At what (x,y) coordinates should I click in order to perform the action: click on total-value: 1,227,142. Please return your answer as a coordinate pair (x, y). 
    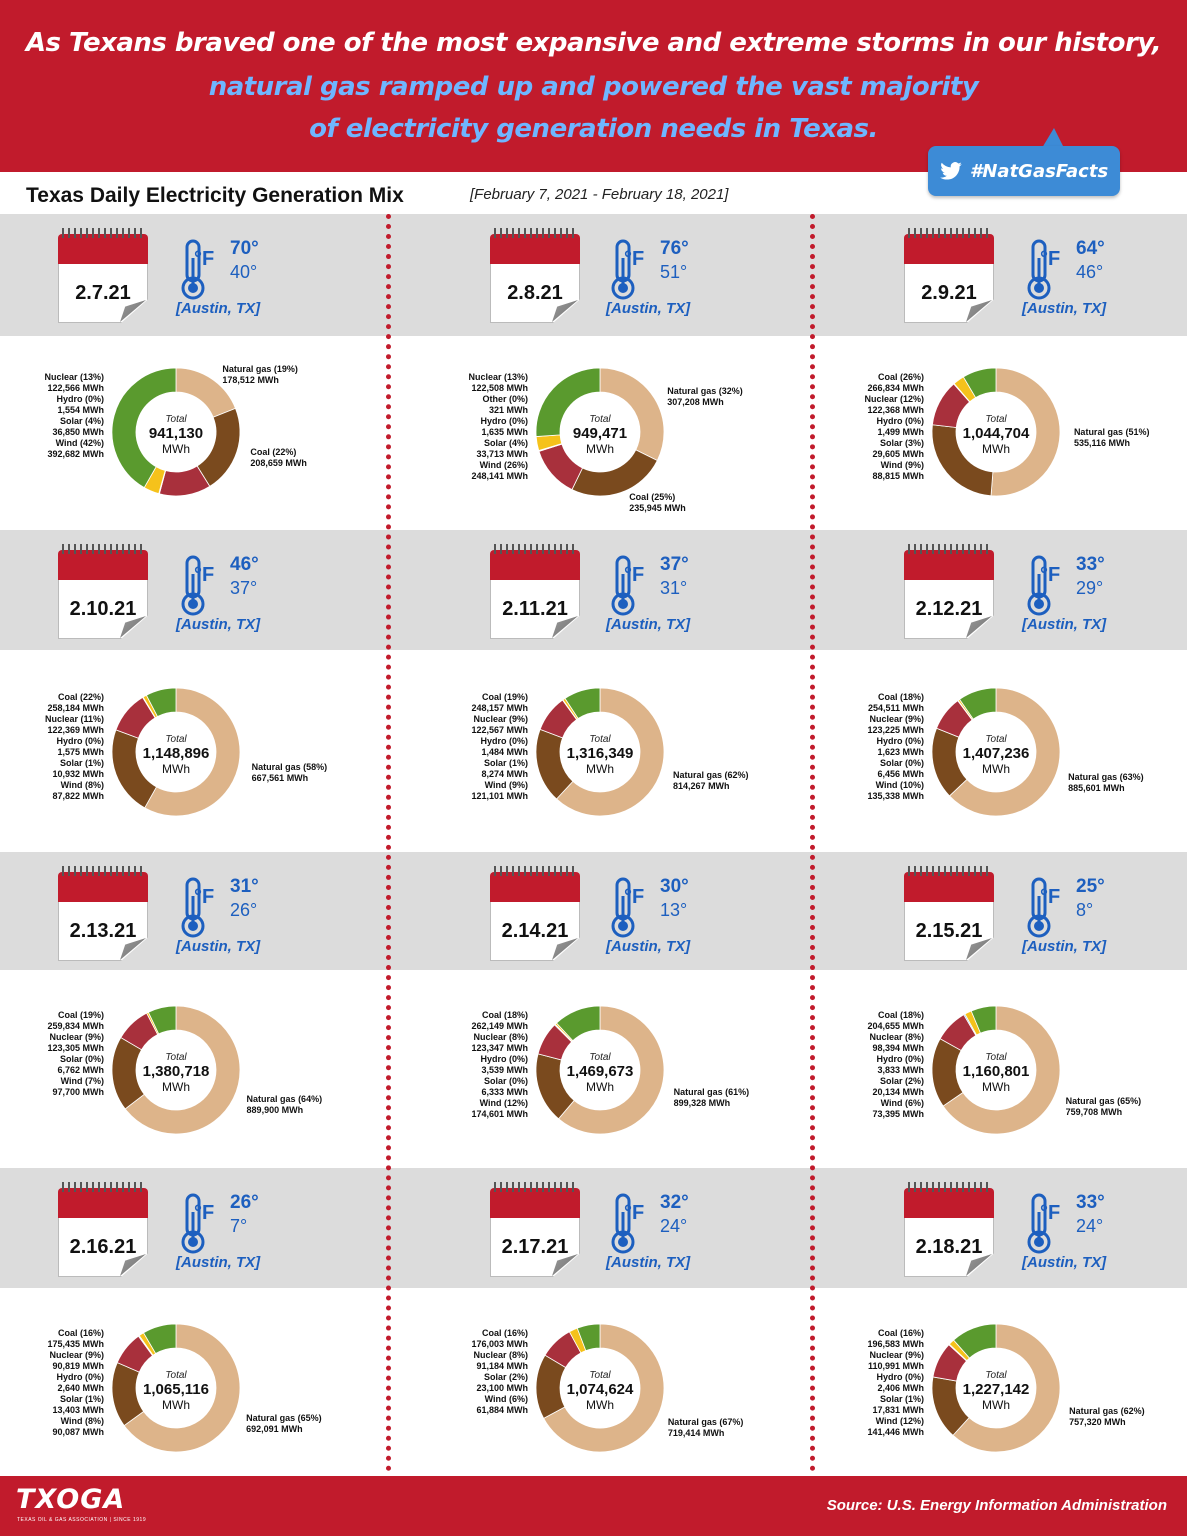
    Looking at the image, I should click on (996, 1389).